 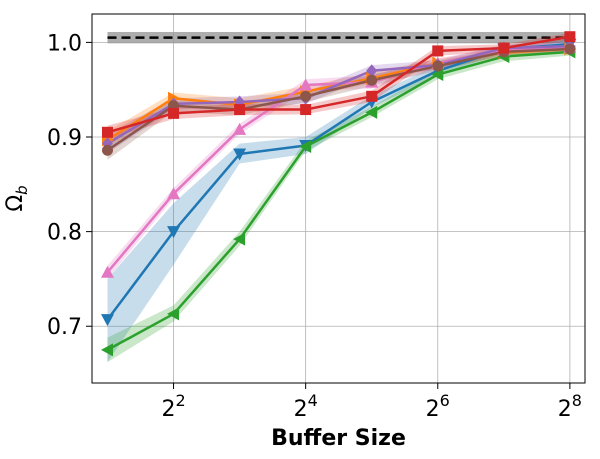 What do you see at coordinates (306, 406) in the screenshot?
I see `x-tick-label: 24` at bounding box center [306, 406].